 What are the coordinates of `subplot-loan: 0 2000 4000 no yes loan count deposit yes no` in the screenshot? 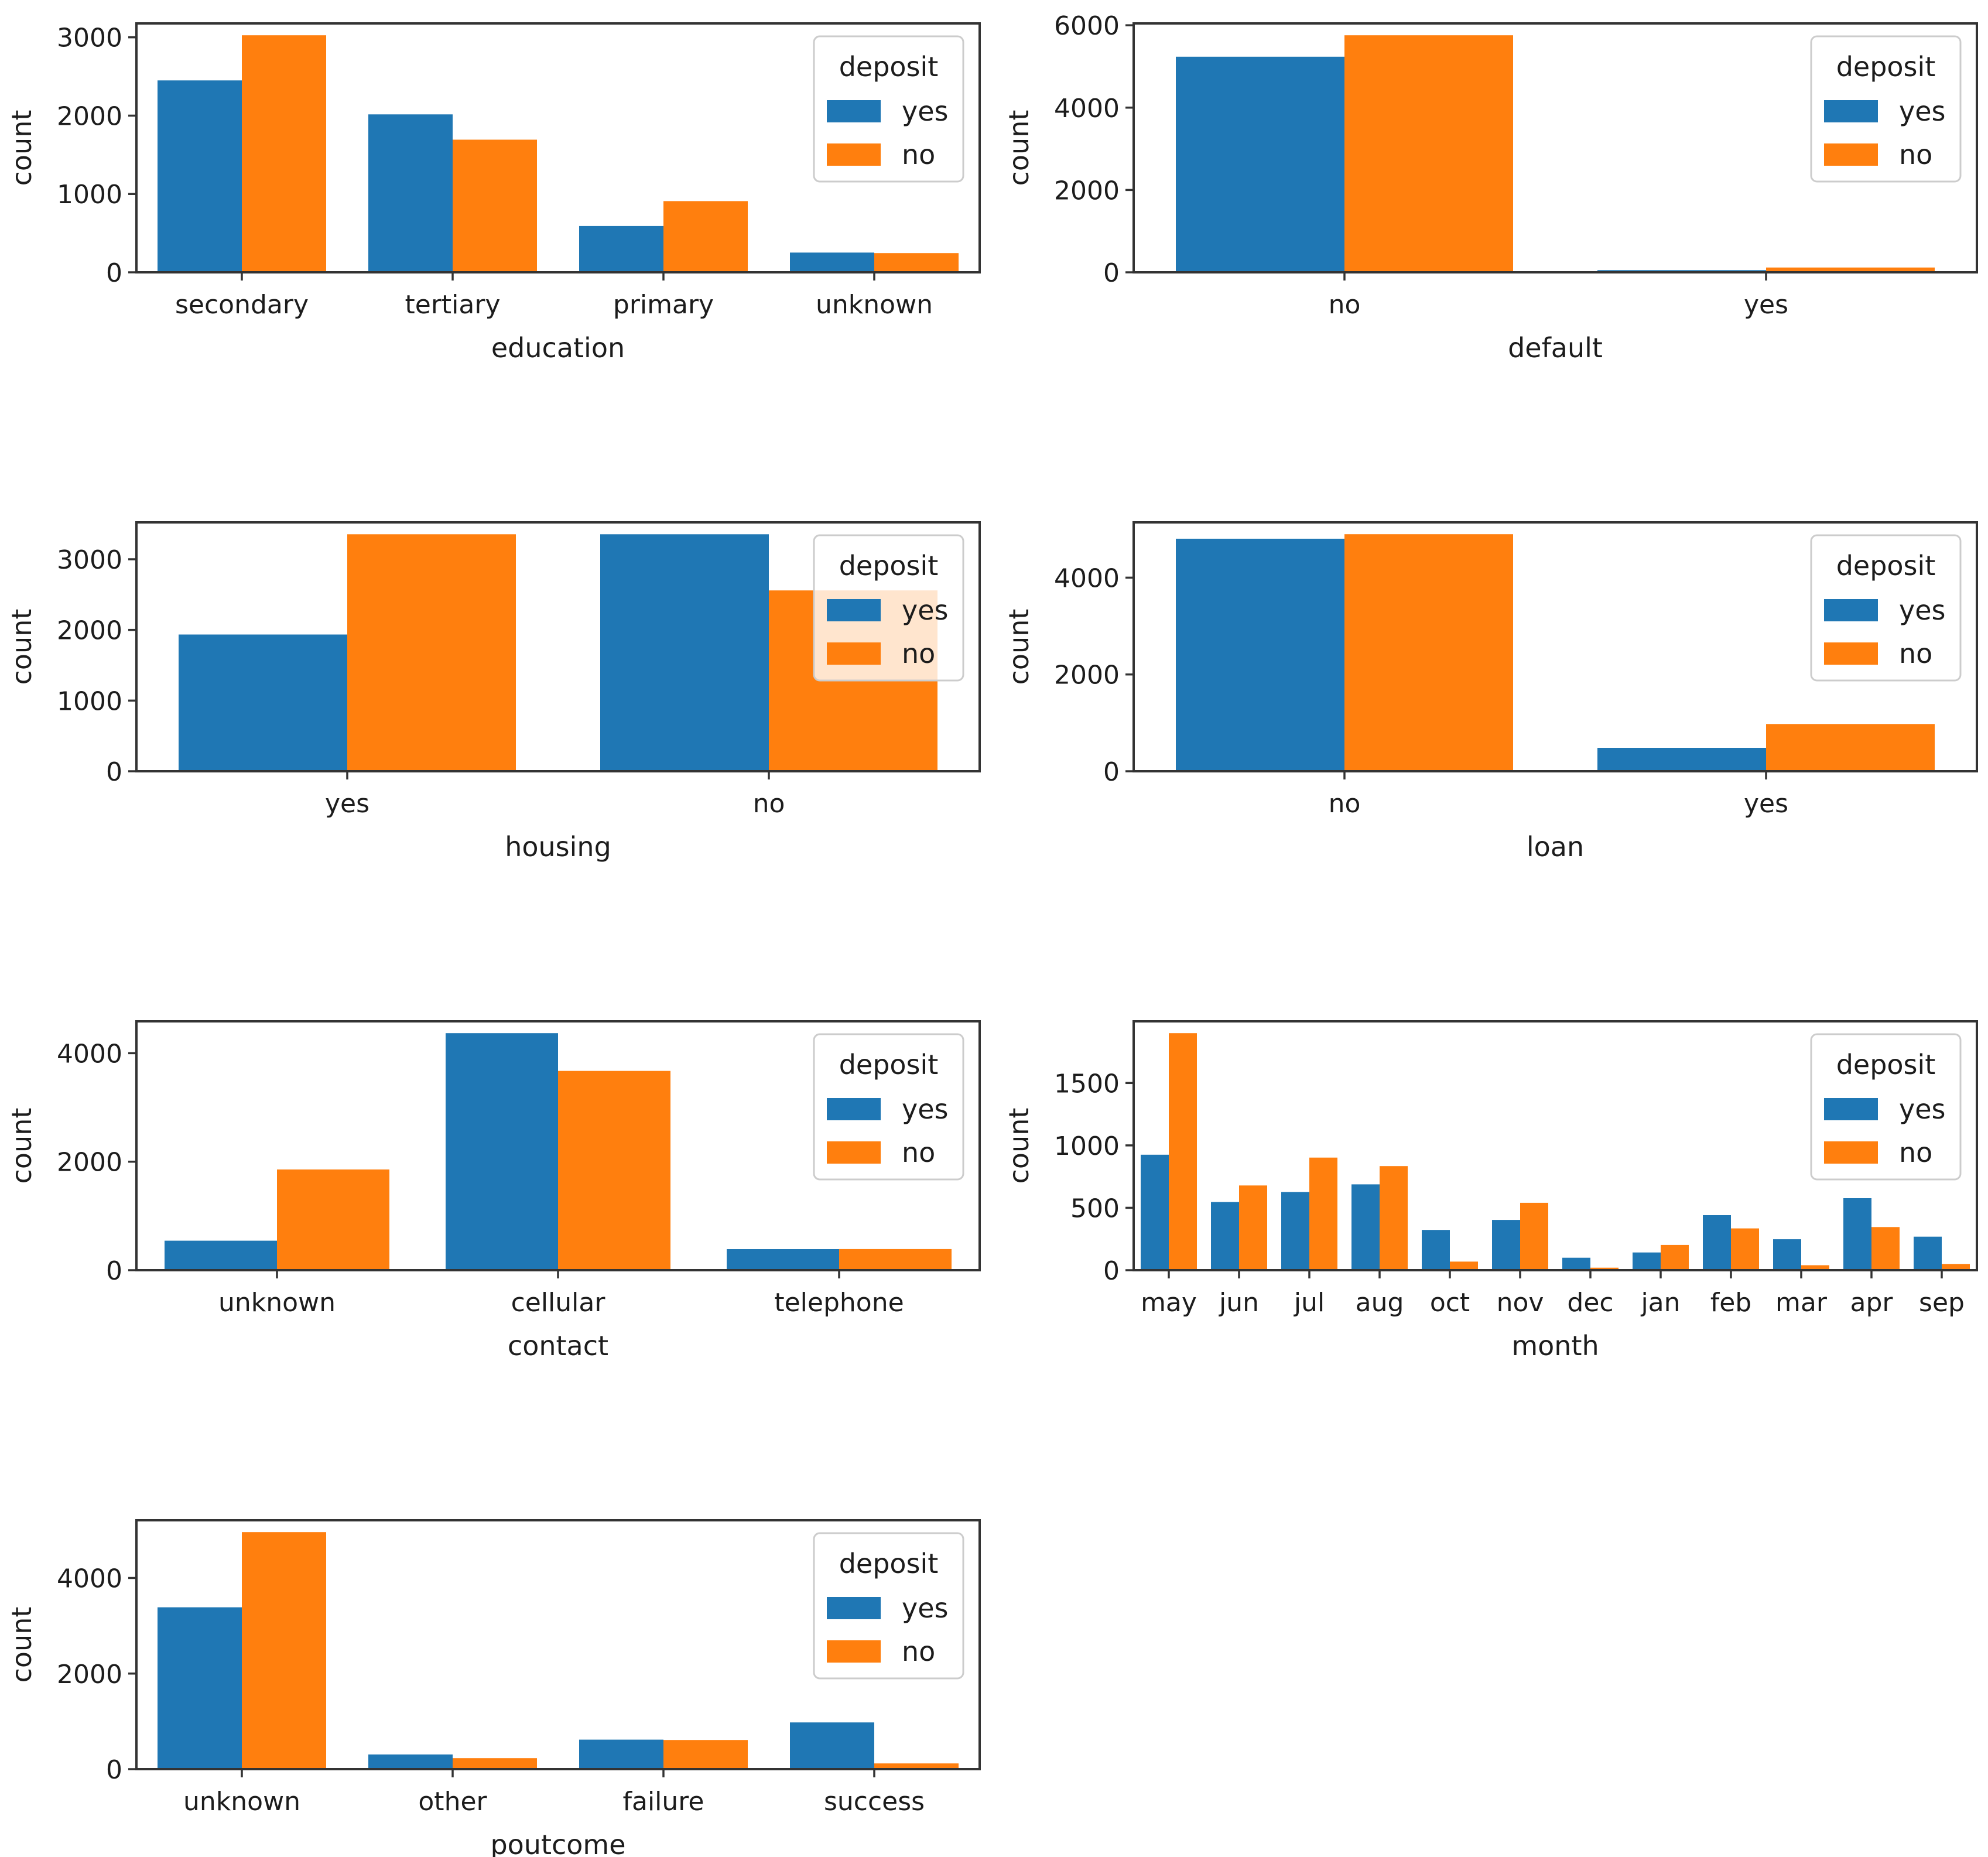 It's located at (1491, 692).